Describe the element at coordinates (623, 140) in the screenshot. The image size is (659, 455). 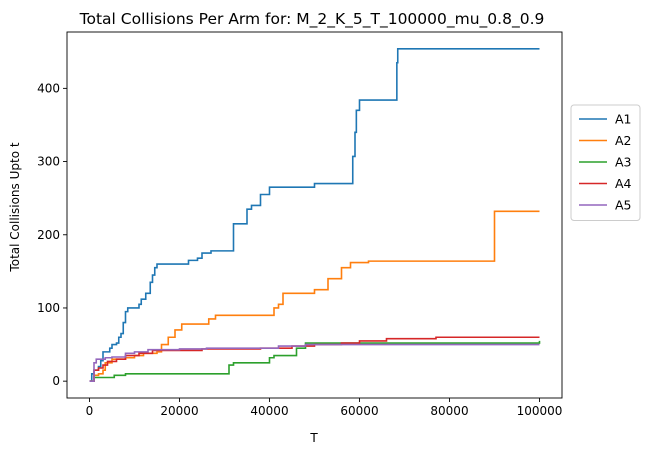
I see `legend-label-a2: A2` at that location.